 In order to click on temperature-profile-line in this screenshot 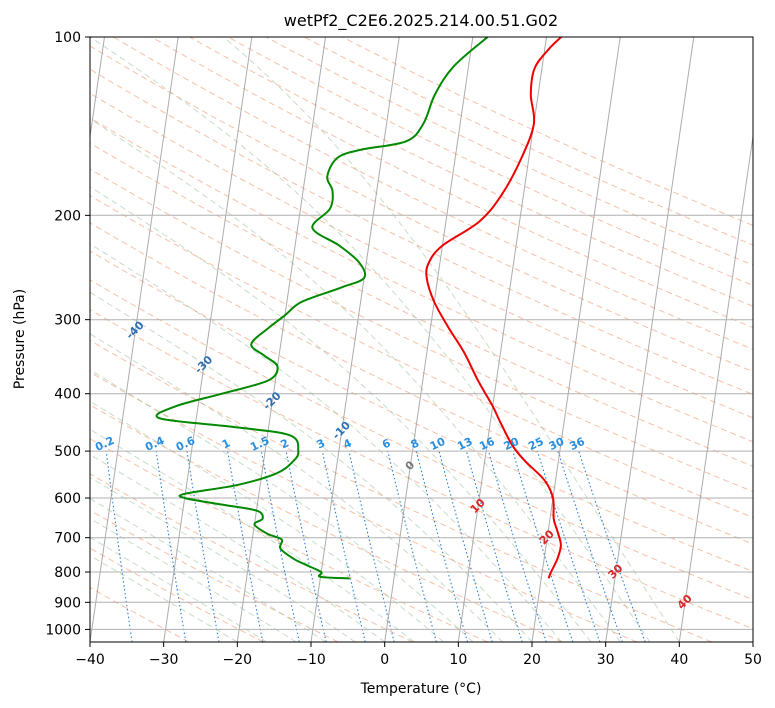, I will do `click(493, 308)`.